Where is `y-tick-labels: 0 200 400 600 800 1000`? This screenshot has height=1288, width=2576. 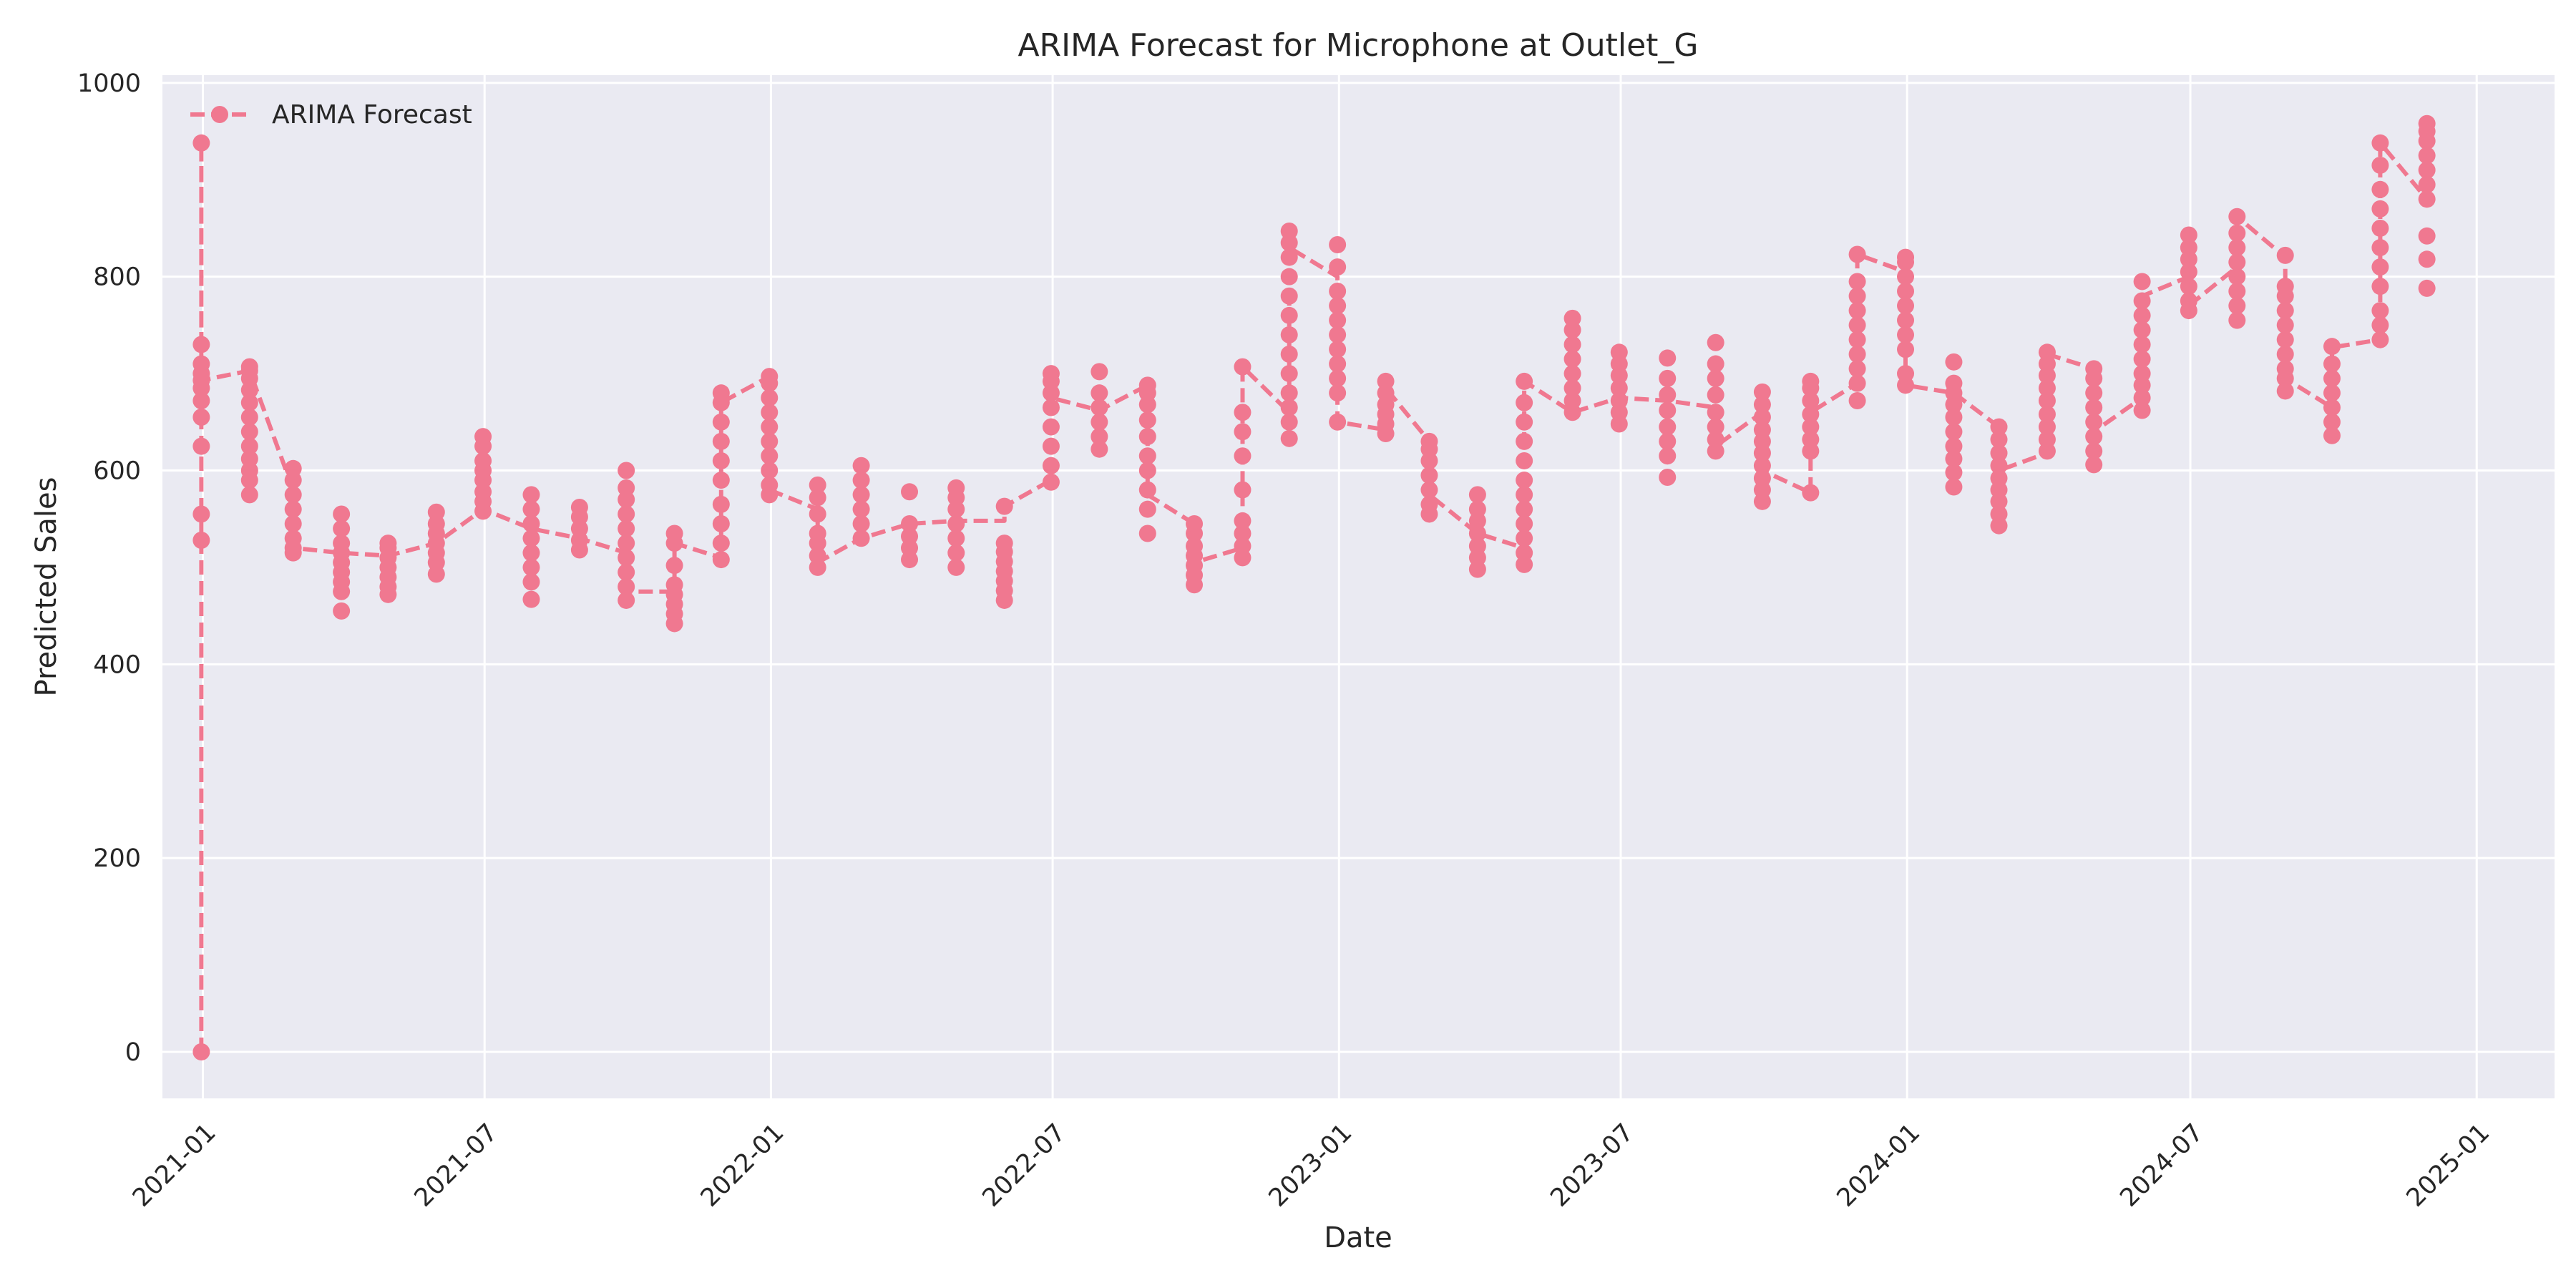
y-tick-labels: 0 200 400 600 800 1000 is located at coordinates (109, 568).